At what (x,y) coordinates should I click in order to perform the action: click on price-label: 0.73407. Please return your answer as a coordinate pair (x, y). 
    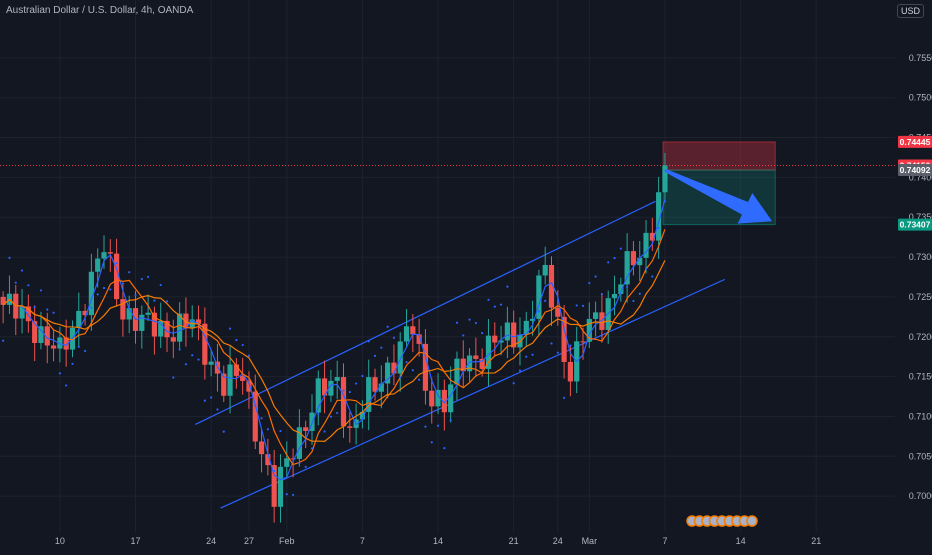
    Looking at the image, I should click on (915, 225).